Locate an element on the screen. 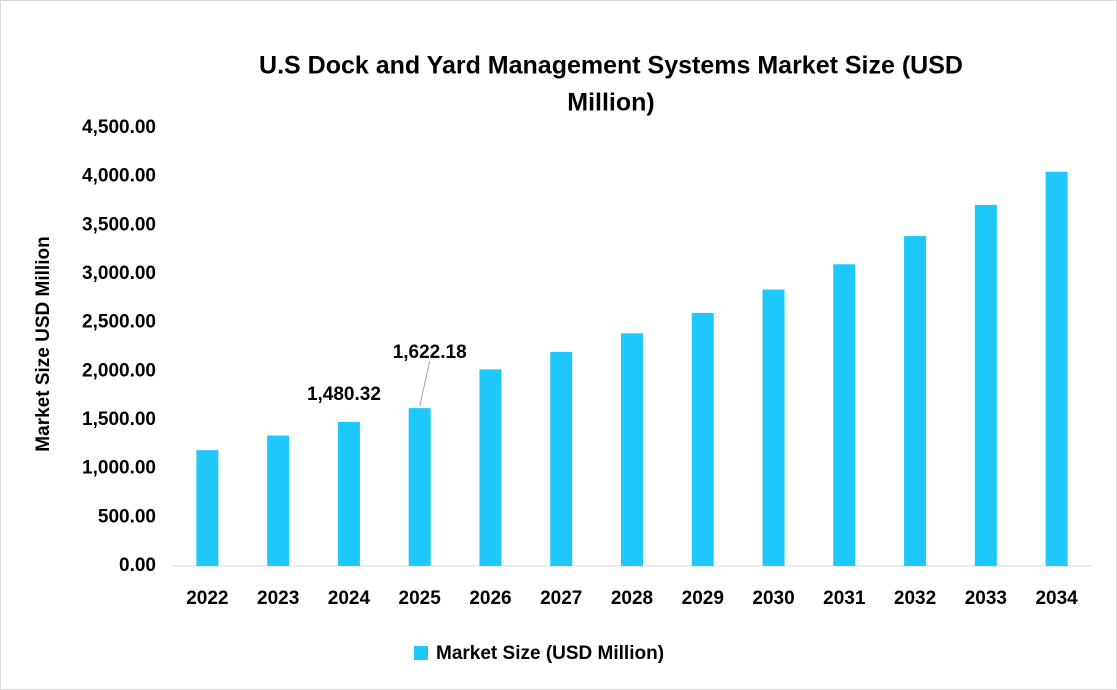 Image resolution: width=1117 pixels, height=690 pixels. x-tick-label: 2031 is located at coordinates (844, 598).